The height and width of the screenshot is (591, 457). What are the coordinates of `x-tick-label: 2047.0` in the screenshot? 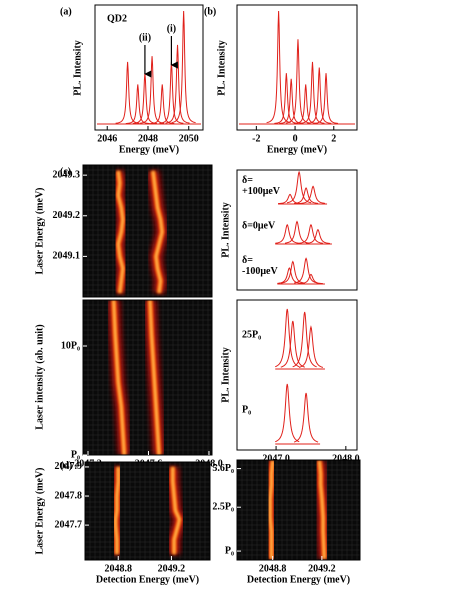 It's located at (276, 458).